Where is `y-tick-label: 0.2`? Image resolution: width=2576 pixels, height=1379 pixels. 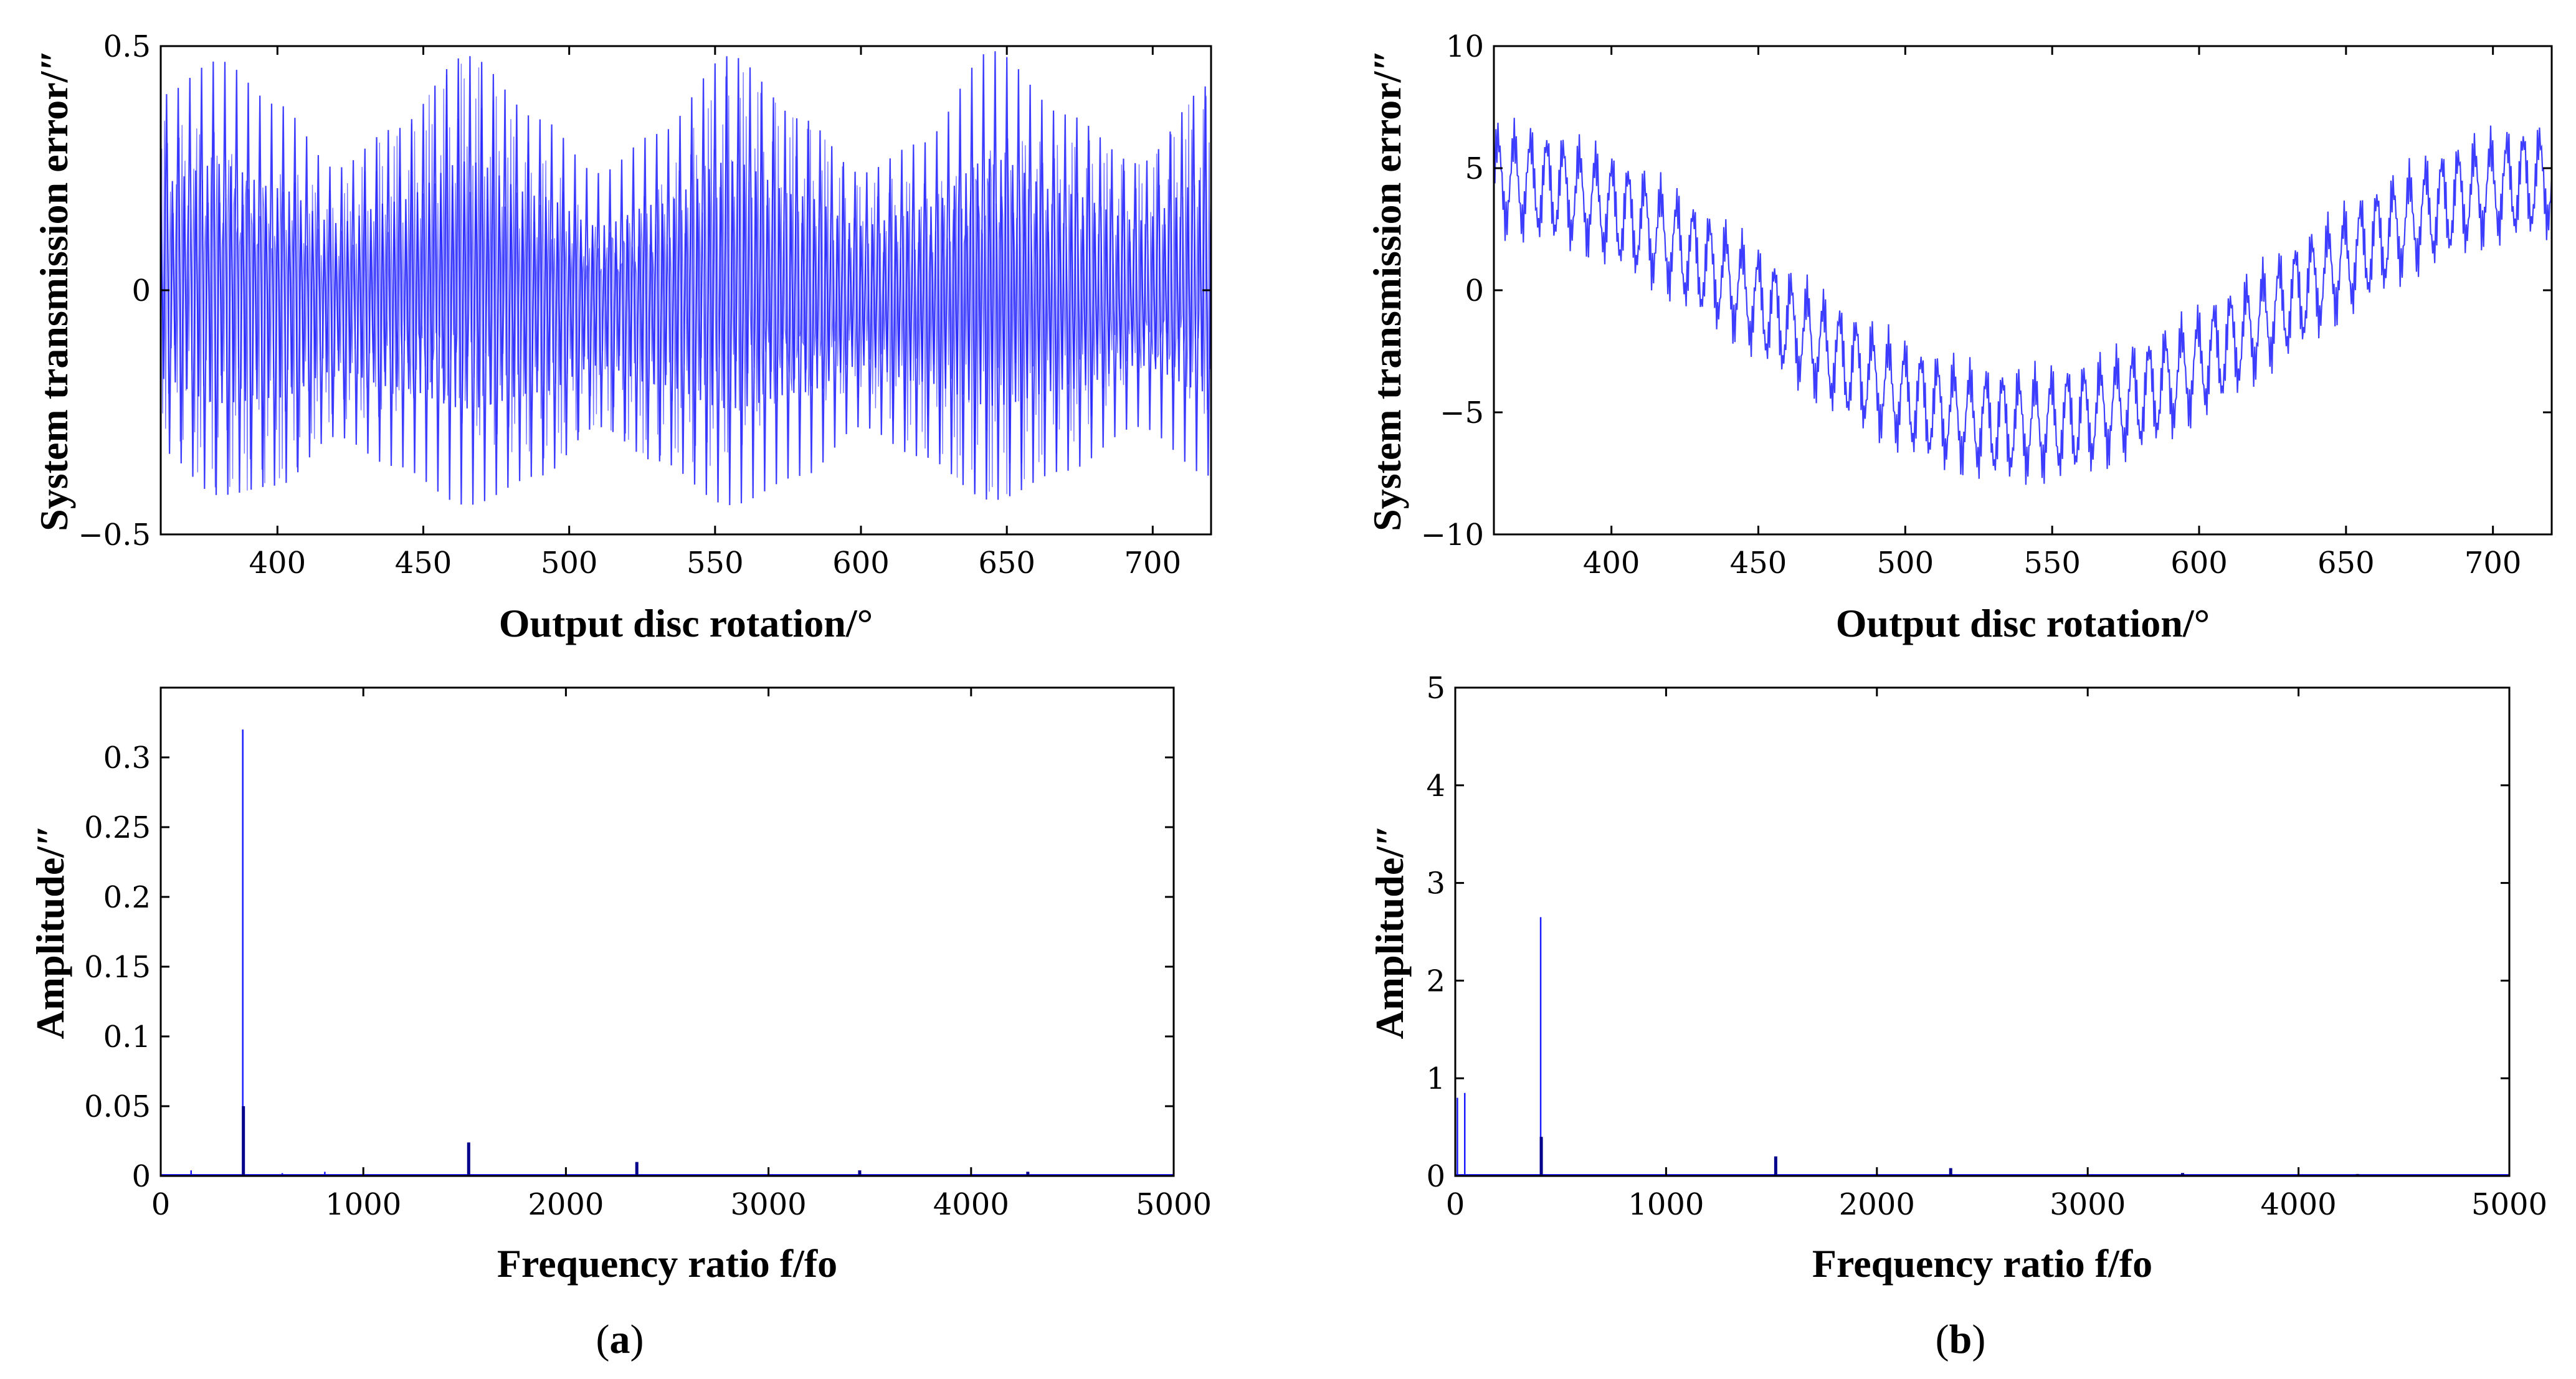
y-tick-label: 0.2 is located at coordinates (127, 898).